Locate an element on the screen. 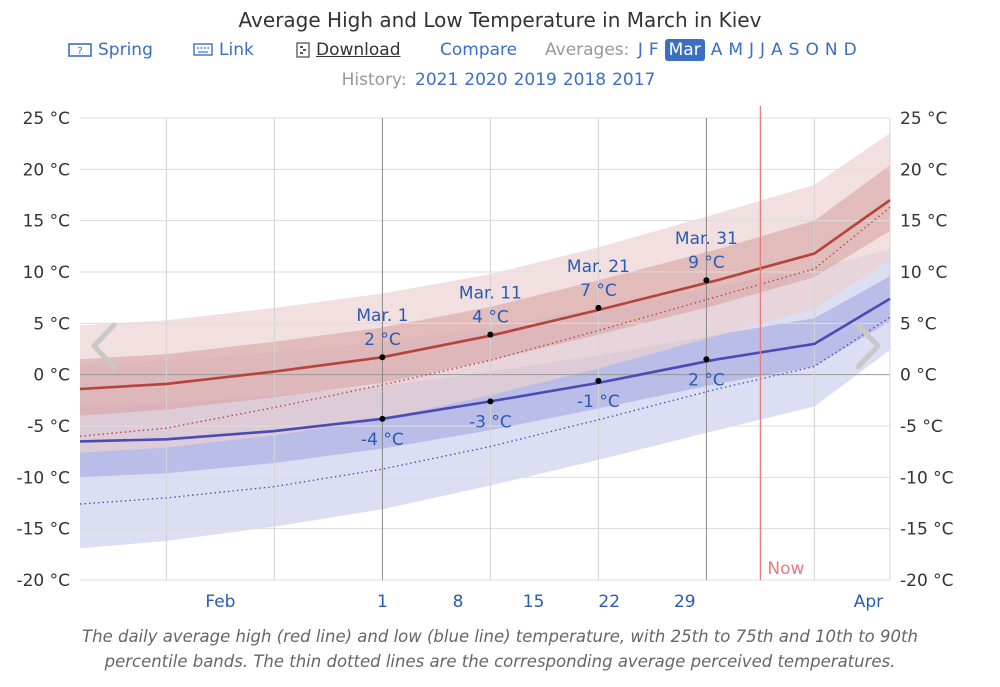 Image resolution: width=1000 pixels, height=687 pixels. y-tick-label-left: -15 °C is located at coordinates (43, 530).